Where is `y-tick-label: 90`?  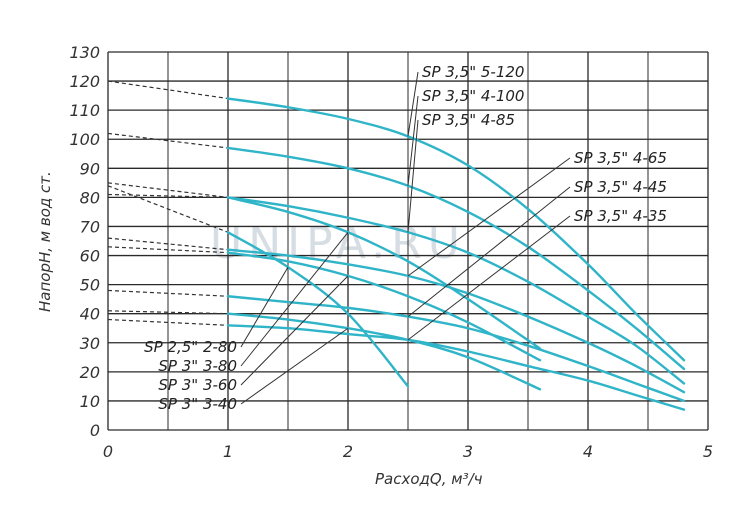
y-tick-label: 90 is located at coordinates (90, 168).